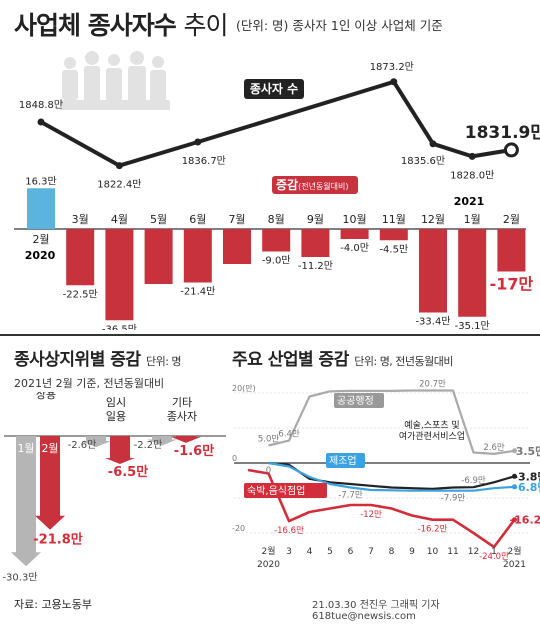  Describe the element at coordinates (472, 325) in the screenshot. I see `growth-bar-label: -35.1만` at that location.